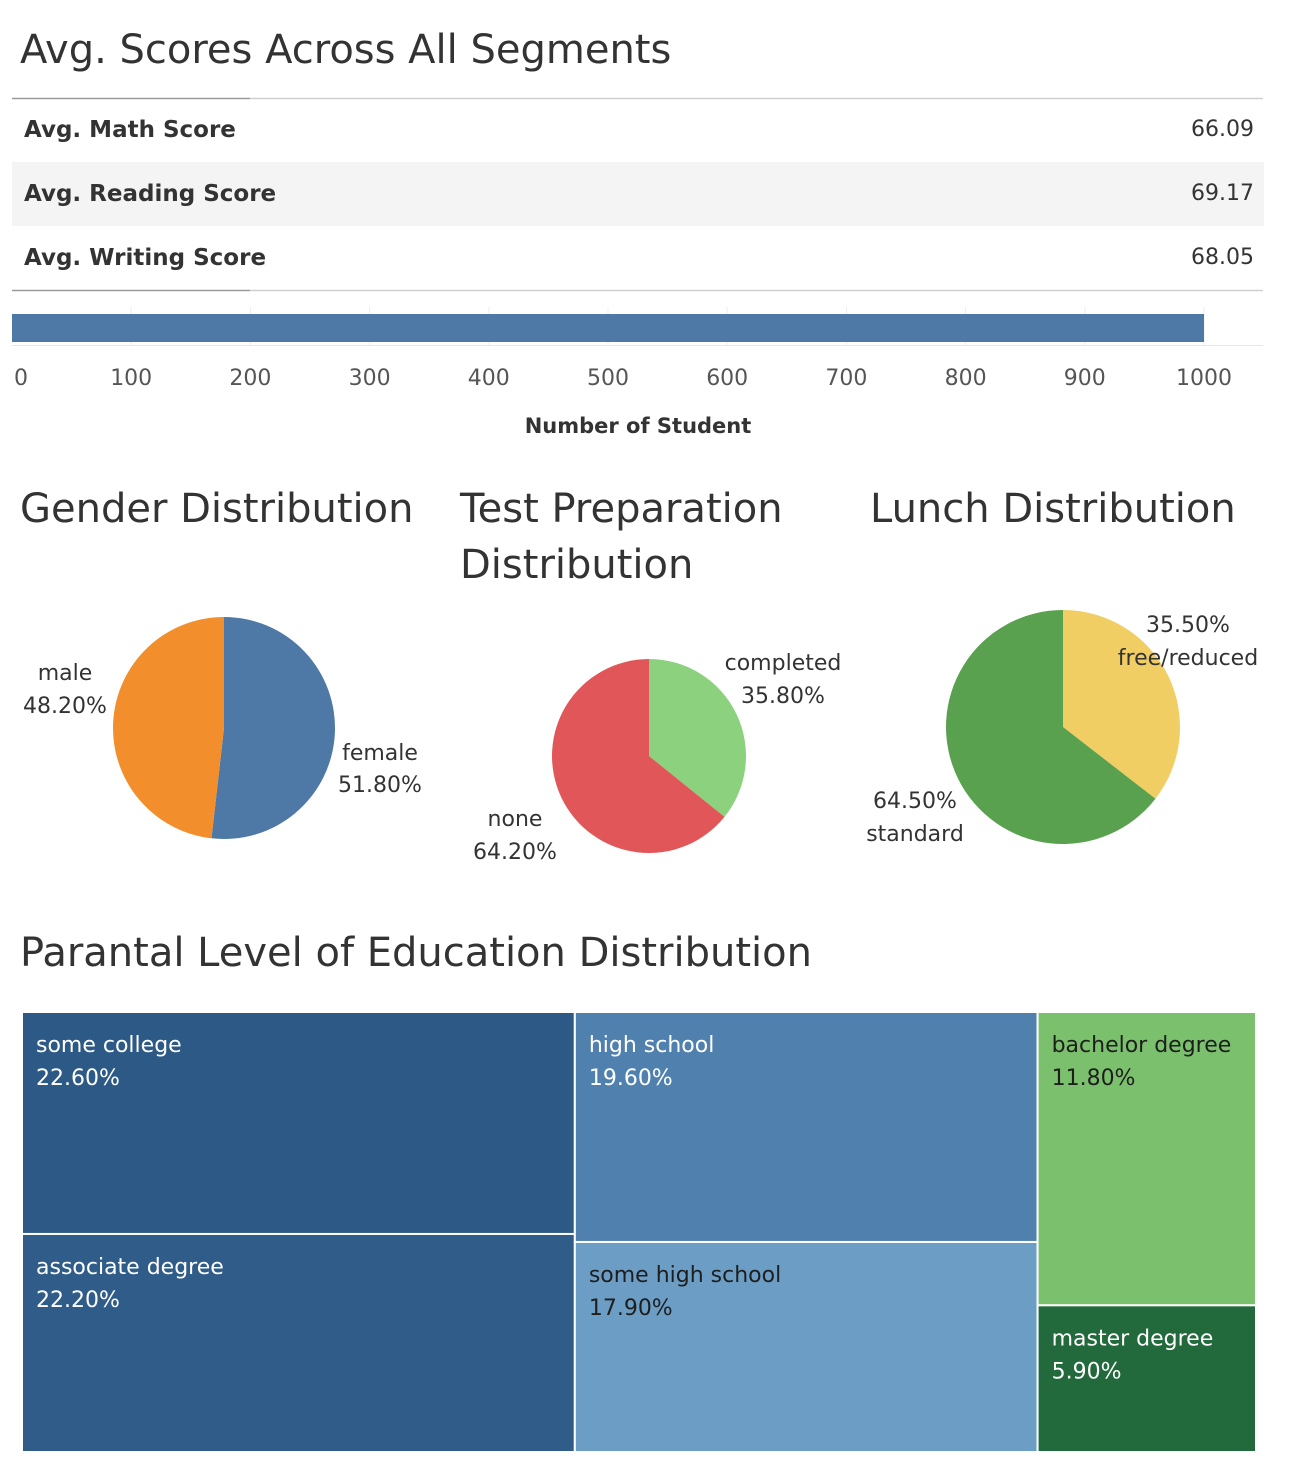 This screenshot has width=1294, height=1468. Describe the element at coordinates (915, 801) in the screenshot. I see `pie-pct-standard: 64.50%` at that location.